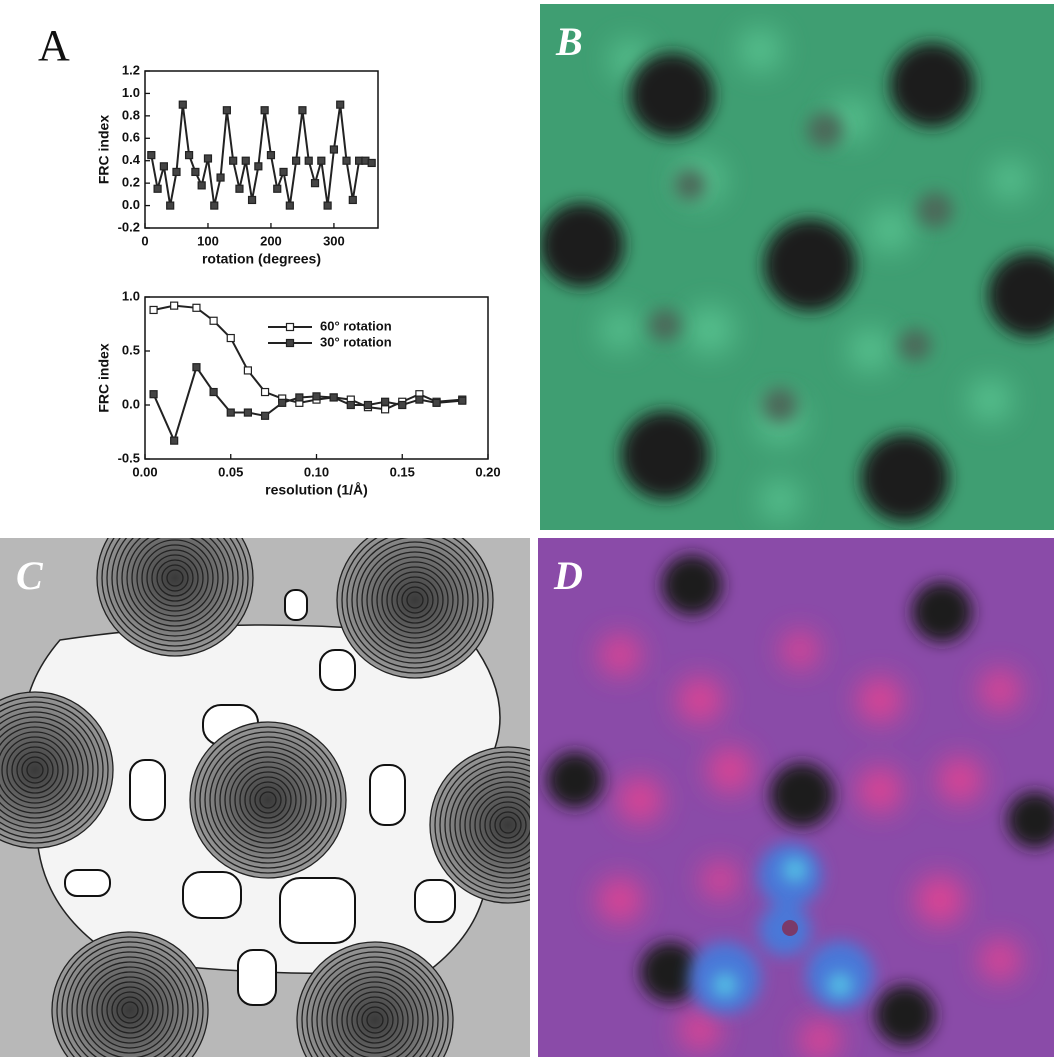 The width and height of the screenshot is (1054, 1062). Describe the element at coordinates (129, 226) in the screenshot. I see `y-tick-label: -0.2` at that location.